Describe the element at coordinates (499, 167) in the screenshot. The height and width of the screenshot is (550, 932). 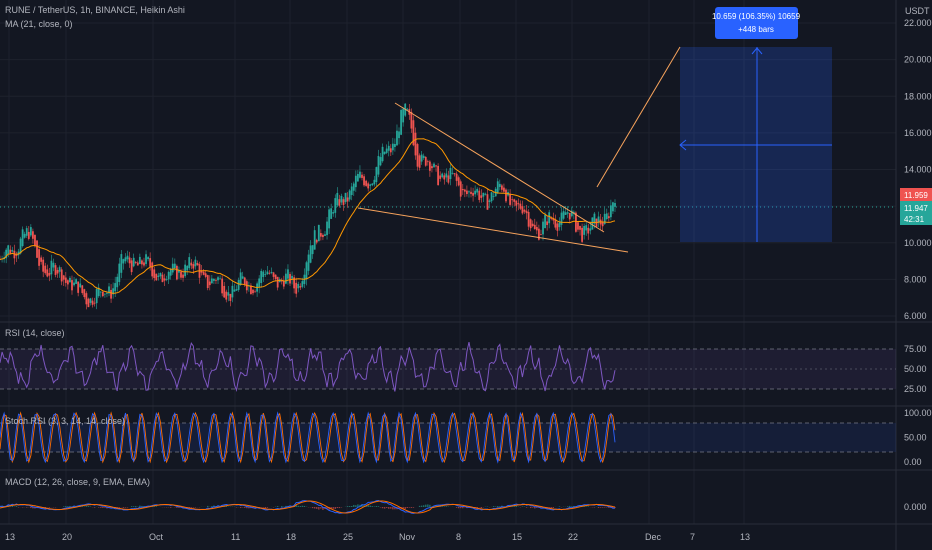
I see `wedge-upper-trendline` at that location.